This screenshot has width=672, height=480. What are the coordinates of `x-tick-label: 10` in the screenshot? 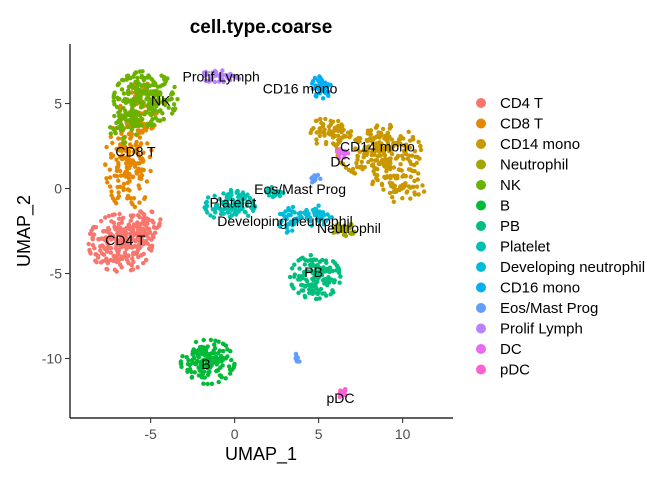 It's located at (403, 434).